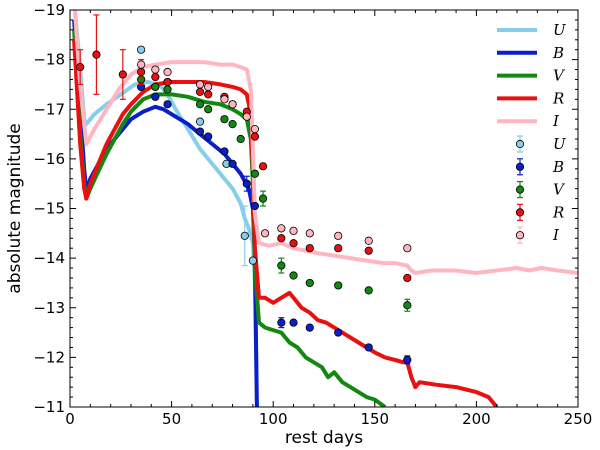  Describe the element at coordinates (520, 144) in the screenshot. I see `legend-marker-U` at that location.